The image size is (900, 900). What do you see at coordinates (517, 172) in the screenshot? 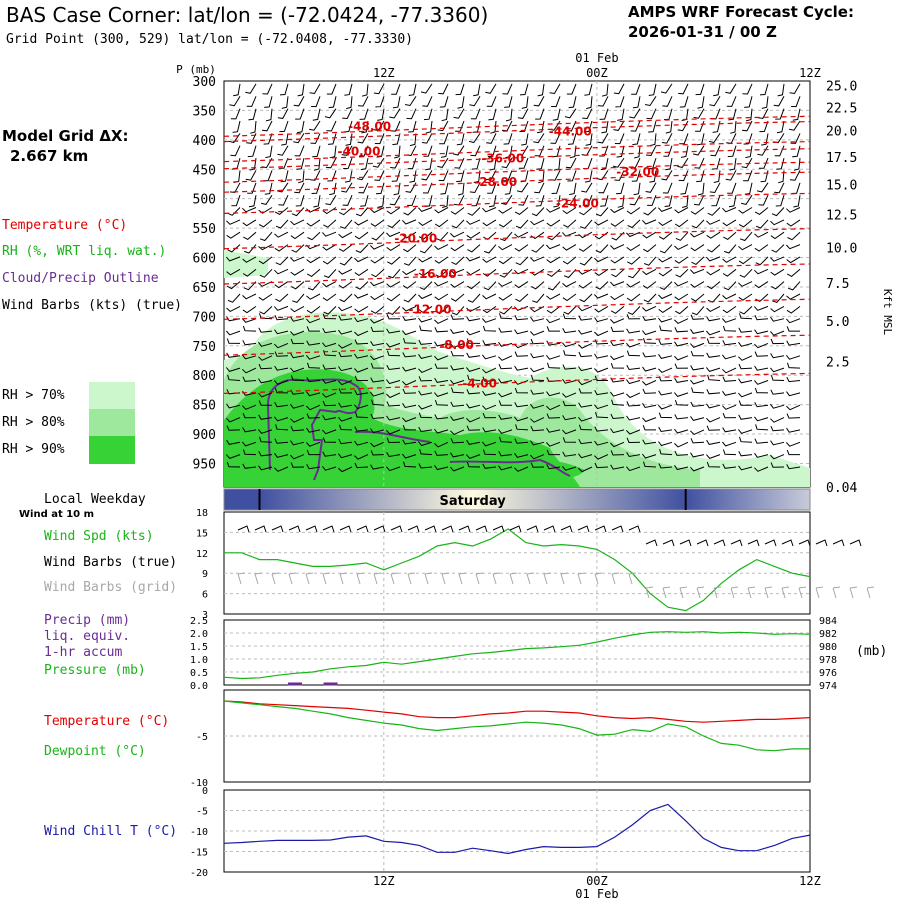
I see `isotherm-line` at bounding box center [517, 172].